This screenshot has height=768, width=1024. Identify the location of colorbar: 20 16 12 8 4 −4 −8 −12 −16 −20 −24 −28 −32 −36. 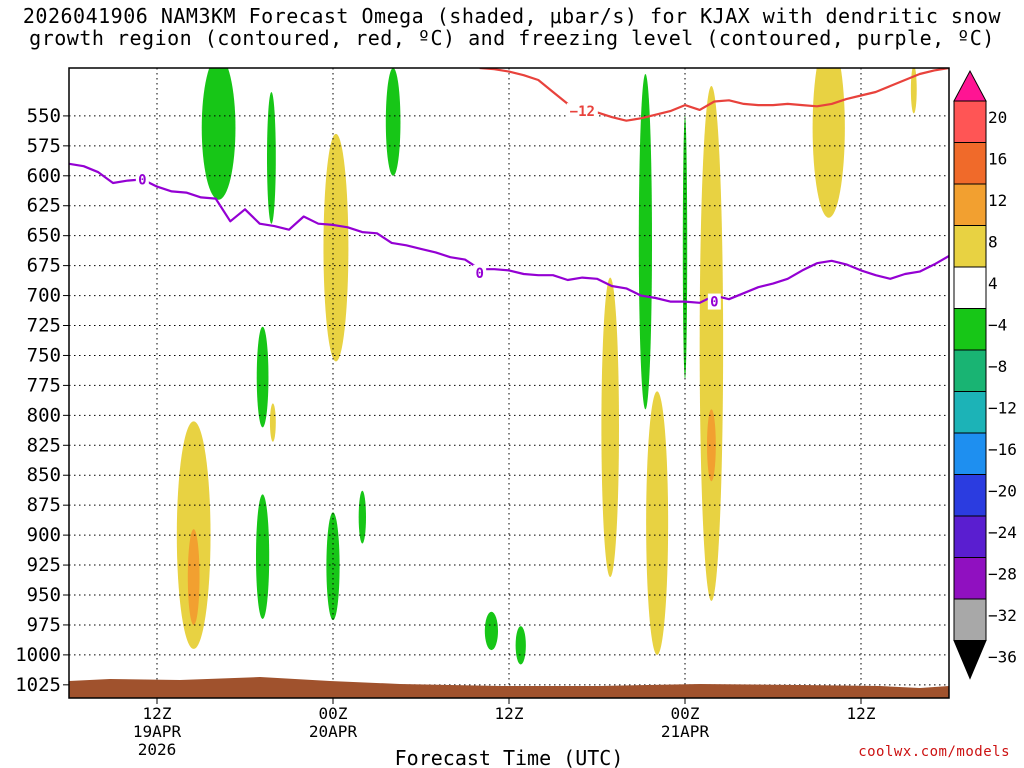
(985, 374).